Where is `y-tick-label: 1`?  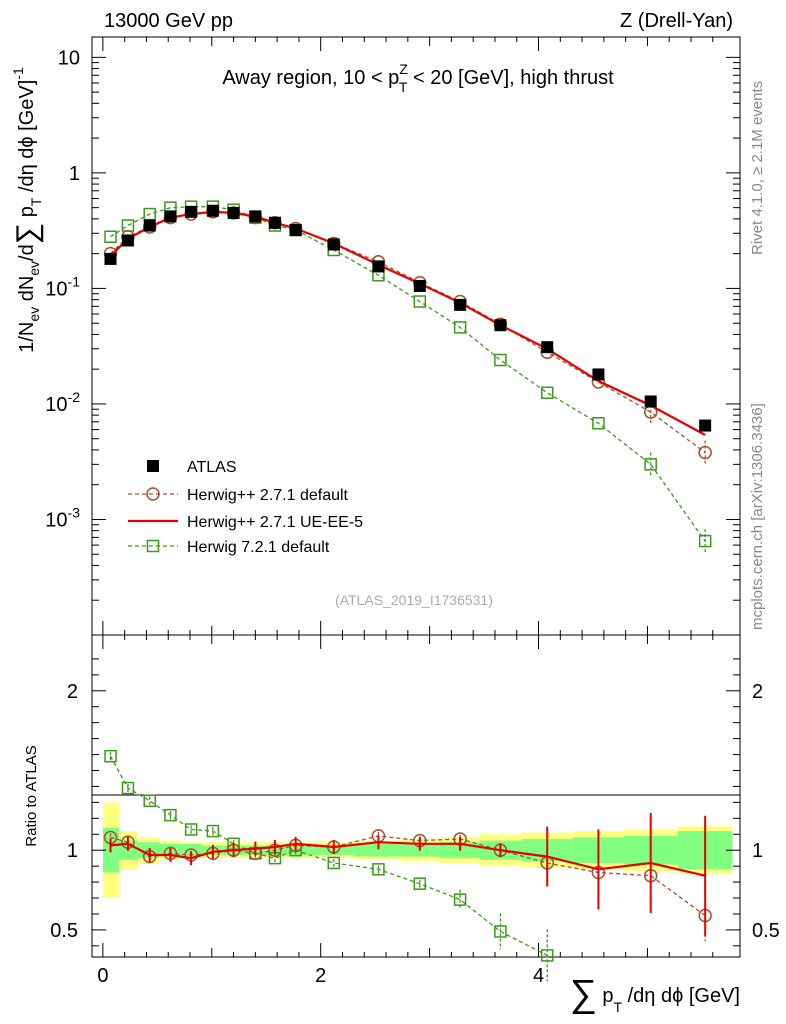
y-tick-label: 1 is located at coordinates (74, 174).